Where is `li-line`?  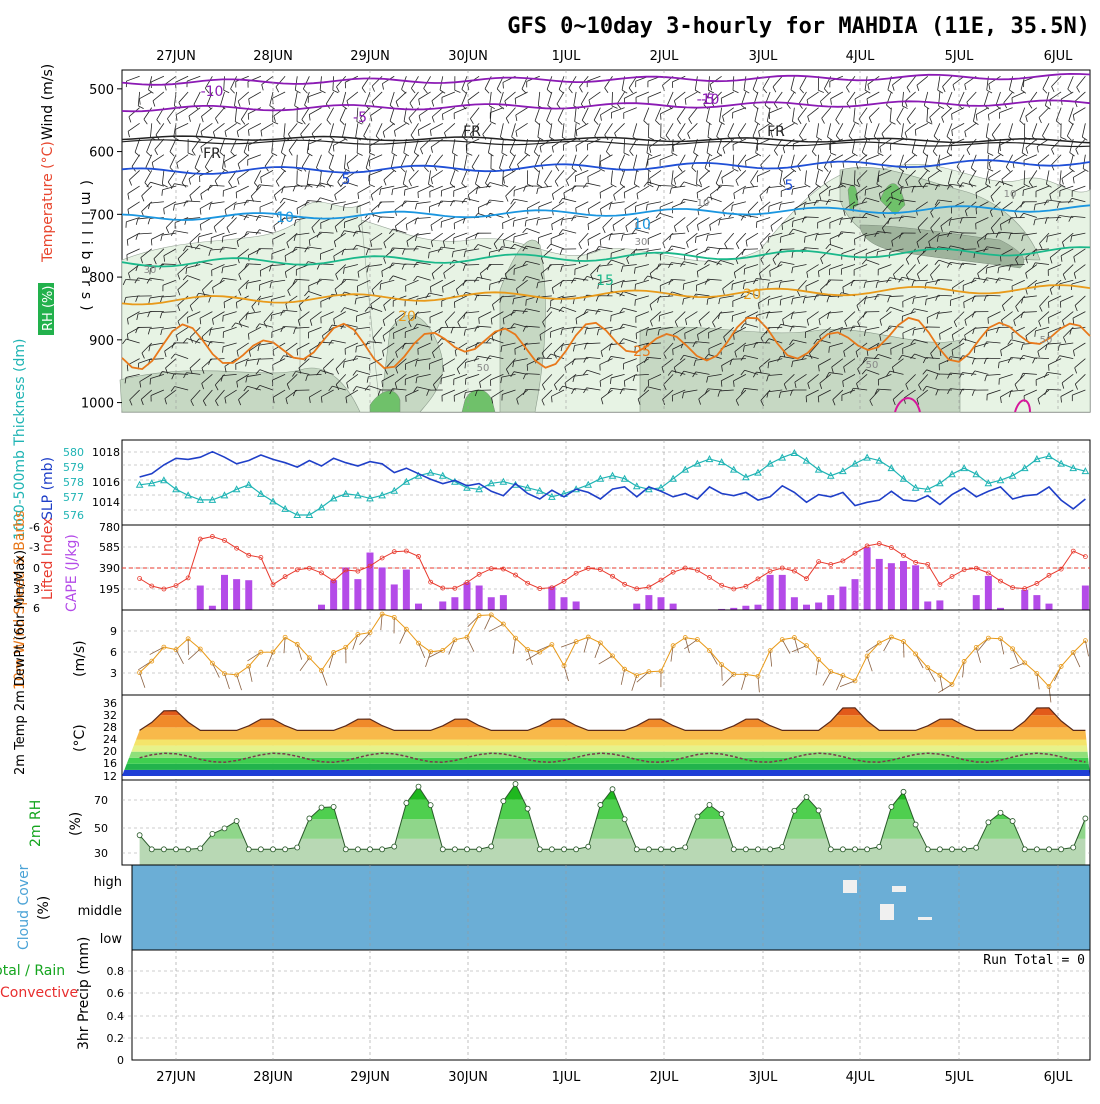 li-line is located at coordinates (613, 563).